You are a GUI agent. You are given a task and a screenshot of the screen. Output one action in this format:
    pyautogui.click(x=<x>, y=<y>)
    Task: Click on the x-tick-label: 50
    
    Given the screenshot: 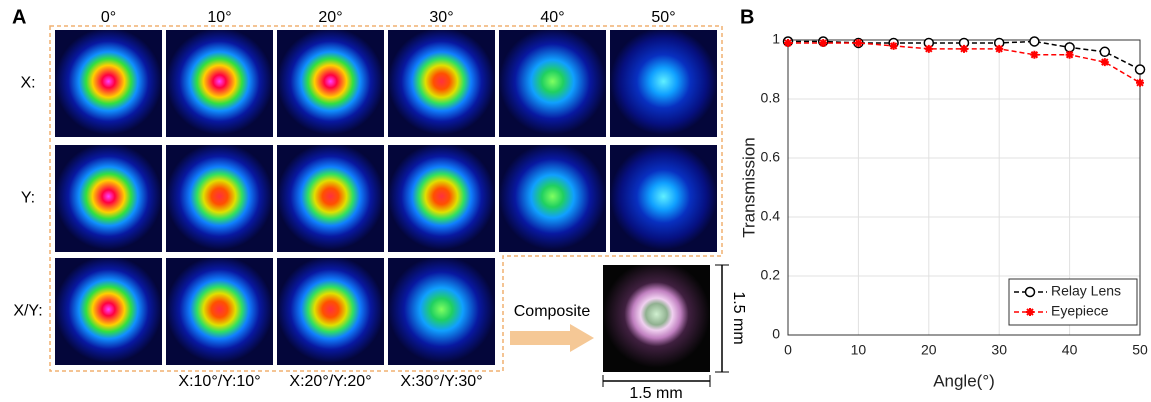 What is the action you would take?
    pyautogui.click(x=1140, y=350)
    